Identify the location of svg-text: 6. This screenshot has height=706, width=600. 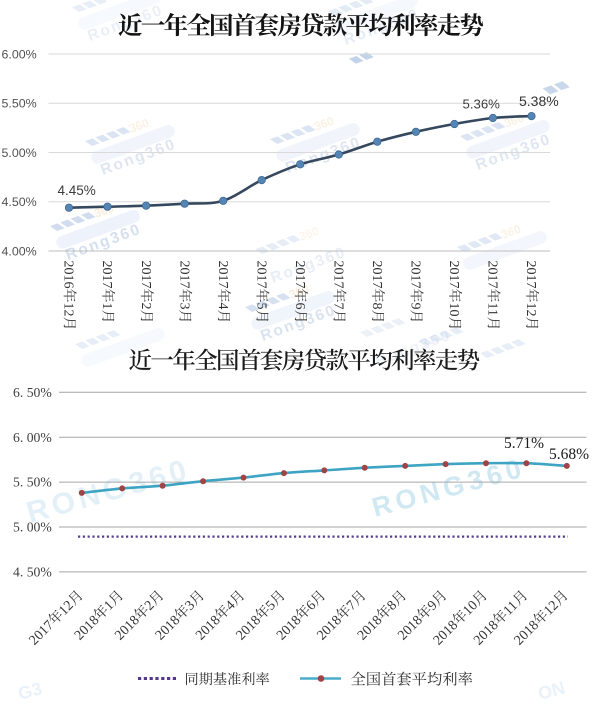
(299, 306).